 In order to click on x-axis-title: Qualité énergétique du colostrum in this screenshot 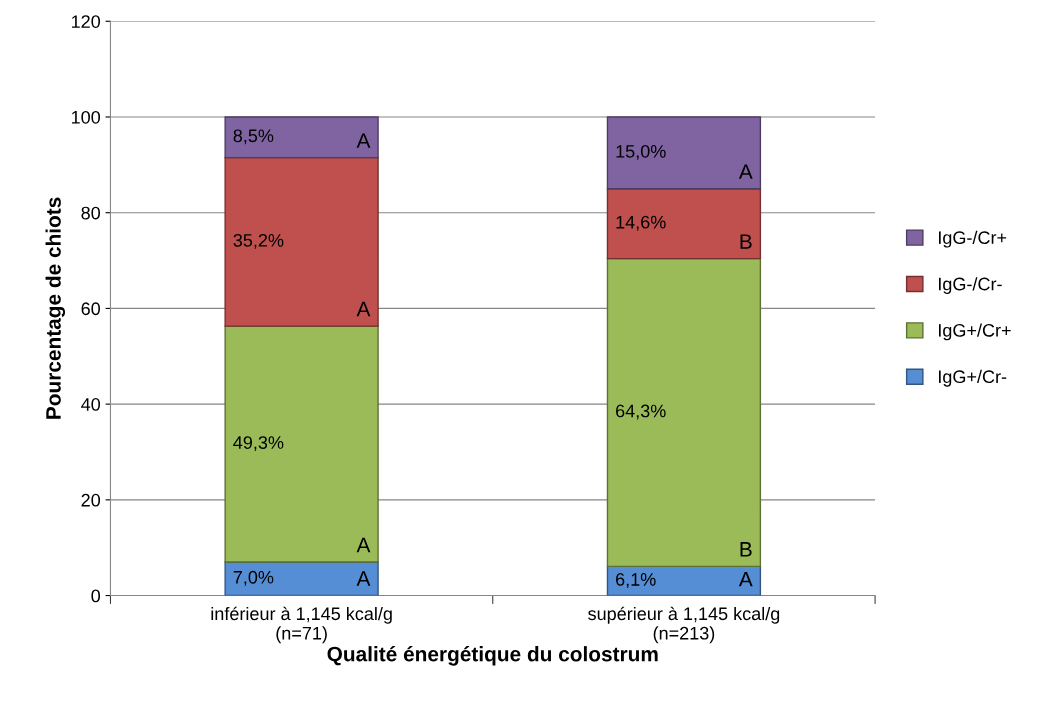, I will do `click(492, 655)`.